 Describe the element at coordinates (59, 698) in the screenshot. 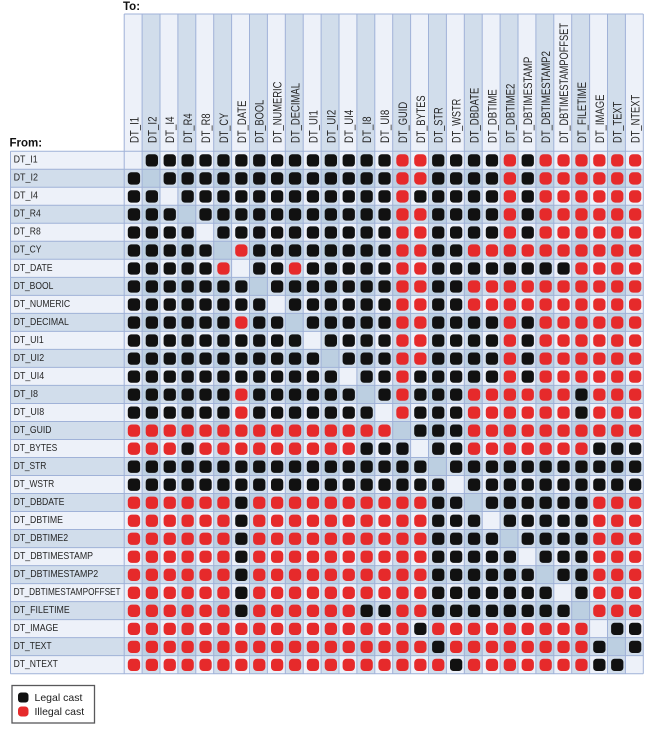

I see `svg-text: Legal cast` at that location.